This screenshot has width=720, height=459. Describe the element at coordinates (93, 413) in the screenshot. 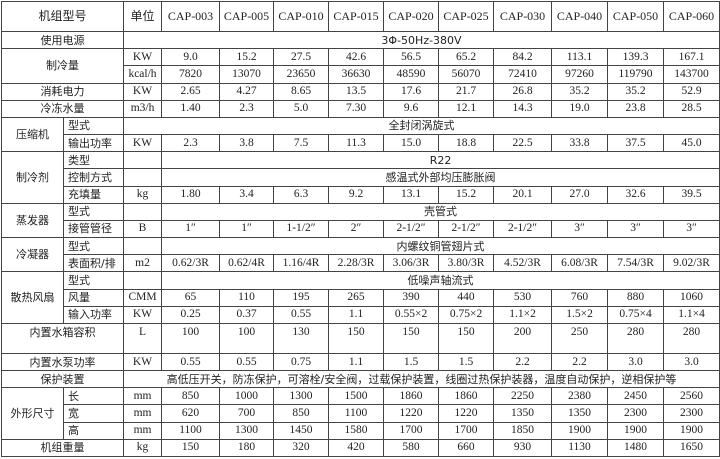

I see `sub-label: 宽` at that location.